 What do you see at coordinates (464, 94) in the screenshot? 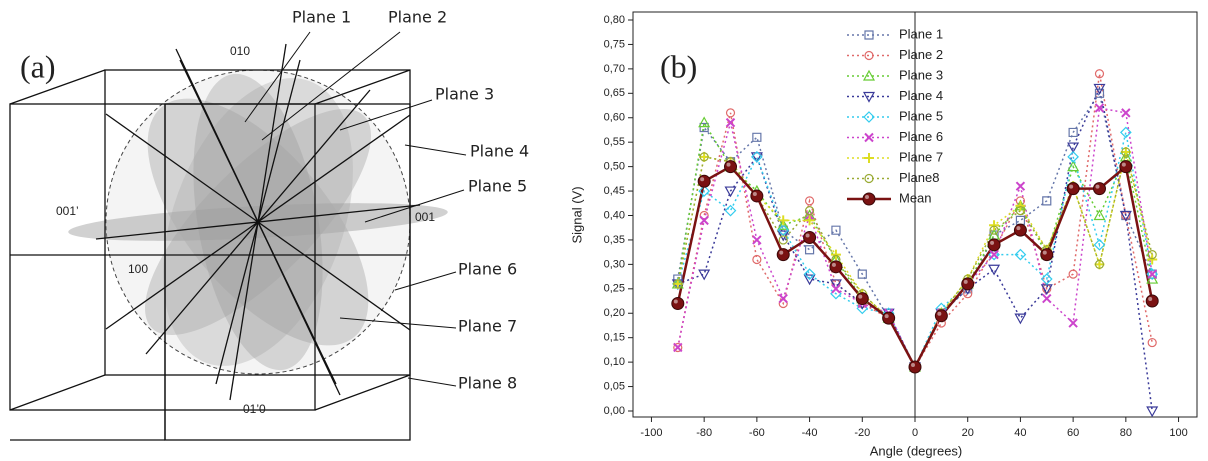
I see `plane-label: Plane 3` at bounding box center [464, 94].